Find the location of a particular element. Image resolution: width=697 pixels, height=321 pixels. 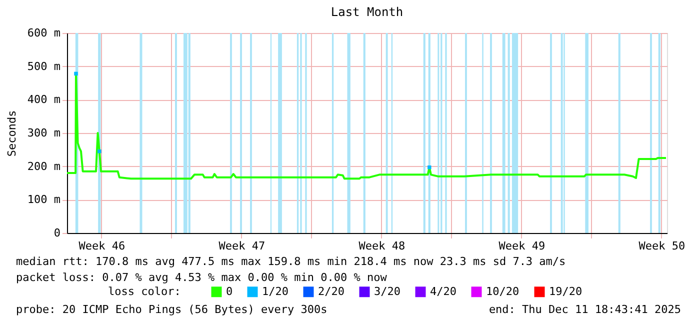

y-tick-label: 600 m is located at coordinates (44, 33).